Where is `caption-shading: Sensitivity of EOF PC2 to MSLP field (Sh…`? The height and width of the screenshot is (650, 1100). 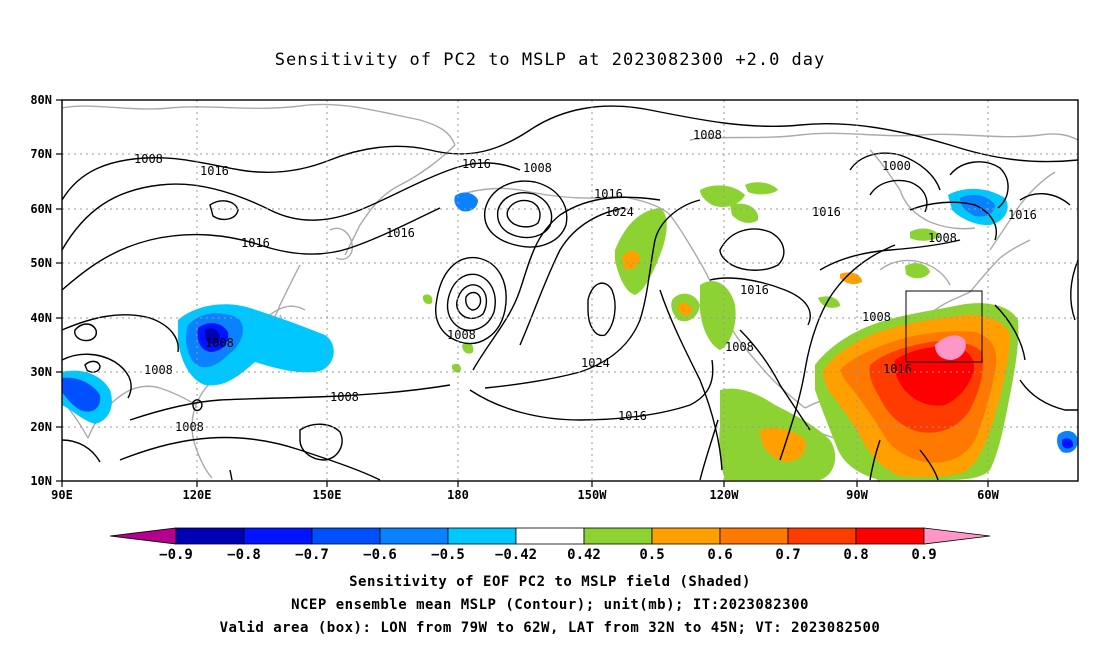
caption-shading: Sensitivity of EOF PC2 to MSLP field (Sh… is located at coordinates (550, 582).